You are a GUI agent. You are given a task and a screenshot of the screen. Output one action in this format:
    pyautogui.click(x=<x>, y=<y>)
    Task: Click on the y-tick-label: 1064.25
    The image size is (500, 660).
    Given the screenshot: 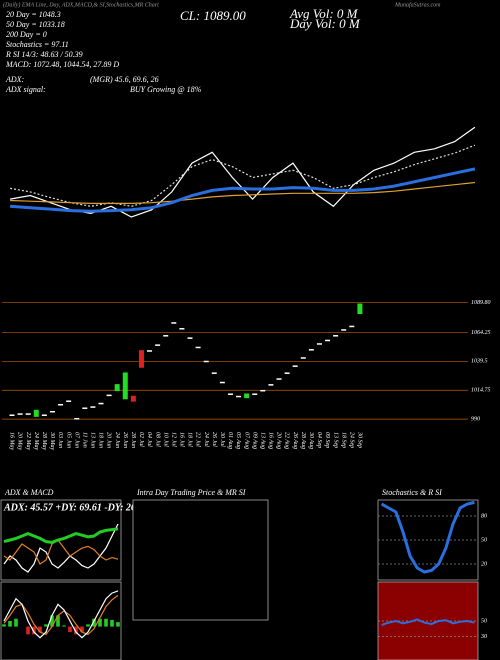 What is the action you would take?
    pyautogui.click(x=481, y=332)
    